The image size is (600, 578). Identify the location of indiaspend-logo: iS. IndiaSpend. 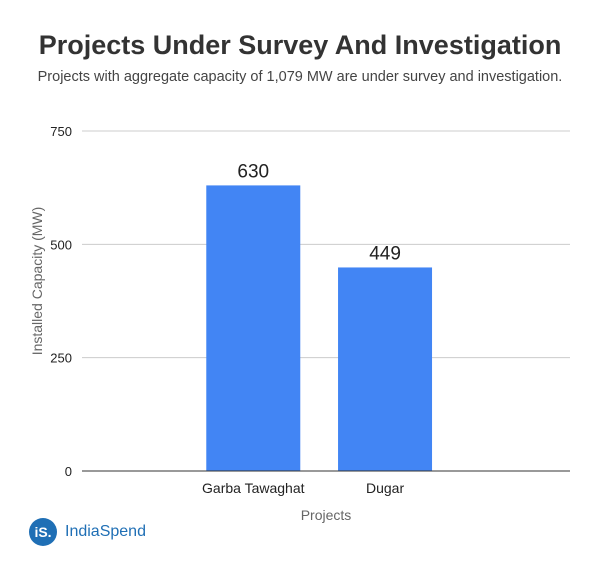
(87, 532).